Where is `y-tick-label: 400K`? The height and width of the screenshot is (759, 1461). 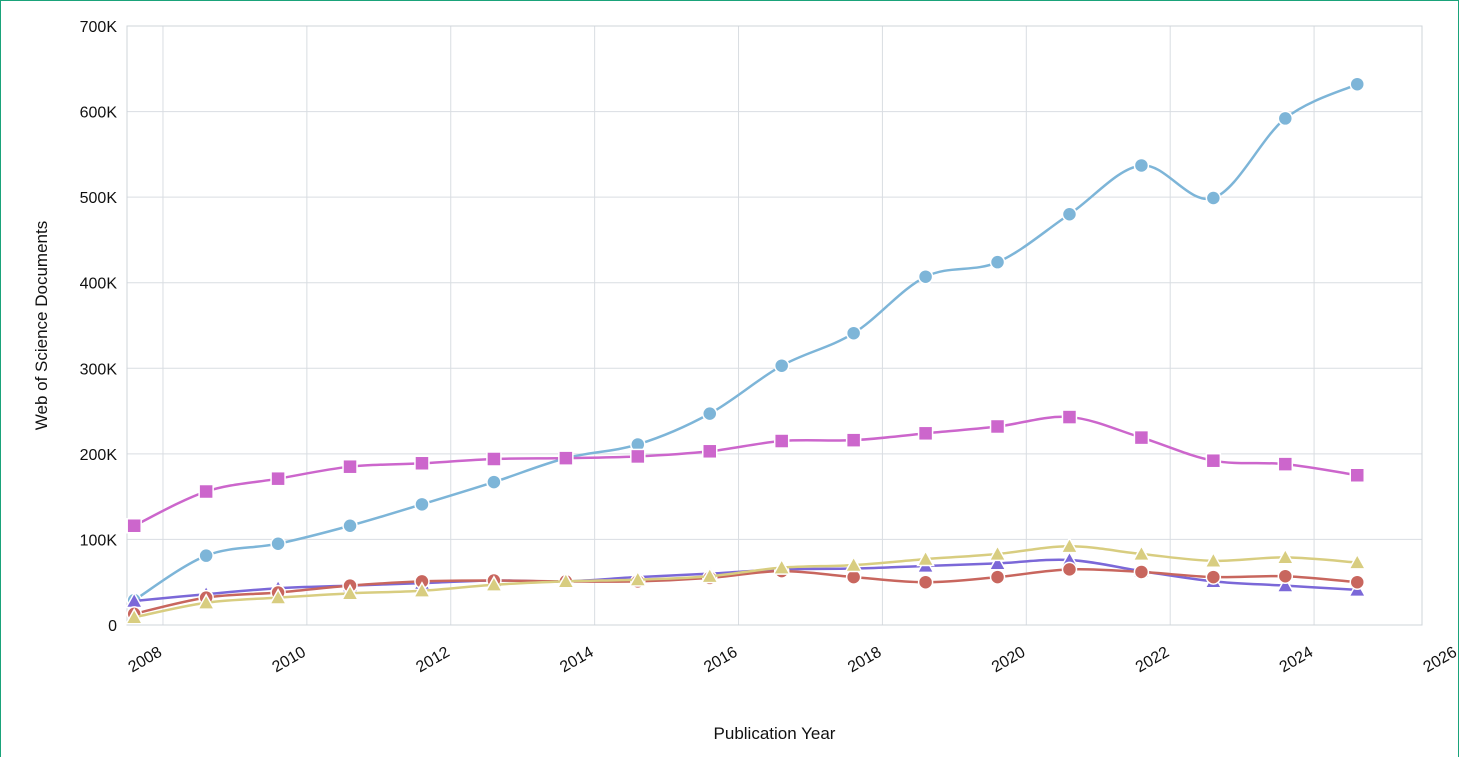 y-tick-label: 400K is located at coordinates (99, 284).